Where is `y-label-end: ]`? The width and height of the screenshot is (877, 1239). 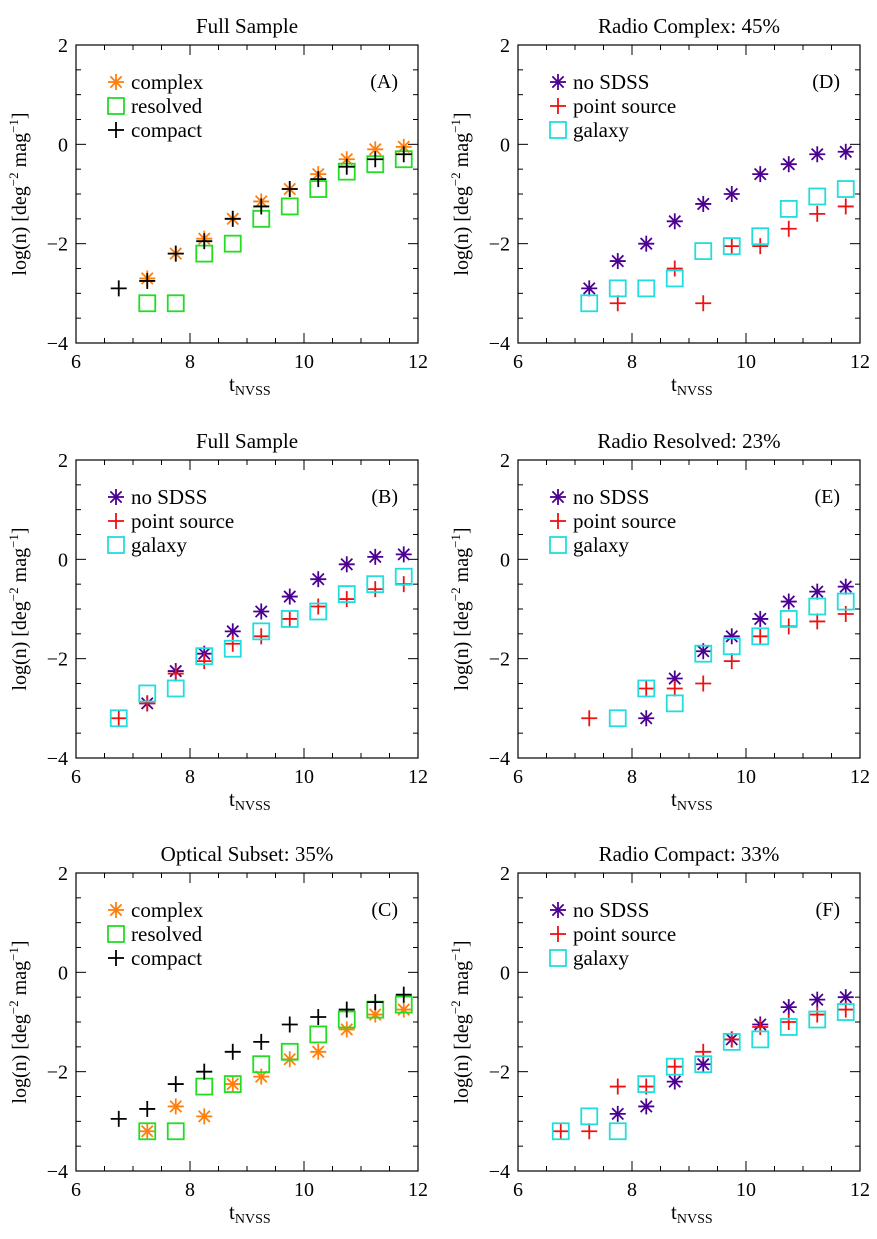
y-label-end: ] is located at coordinates (20, 530).